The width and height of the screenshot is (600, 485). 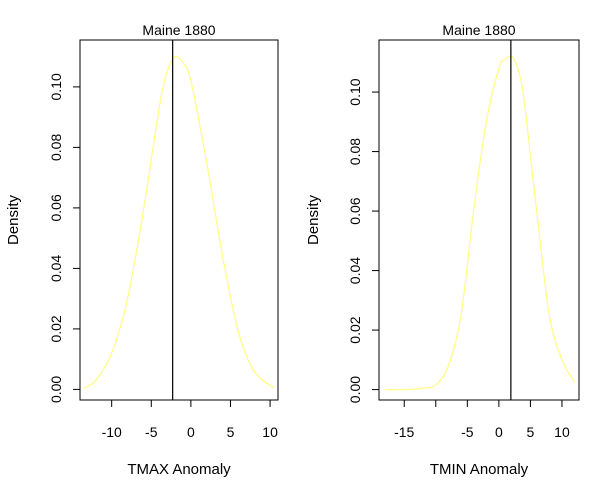 I want to click on x-axis-label: TMIN Anomaly, so click(x=479, y=469).